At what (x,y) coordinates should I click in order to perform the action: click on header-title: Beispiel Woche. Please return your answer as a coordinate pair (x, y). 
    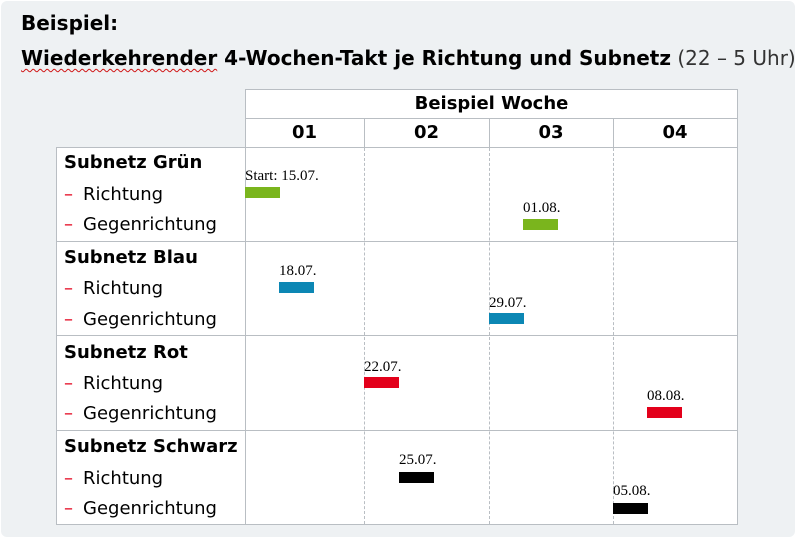
    Looking at the image, I should click on (491, 103).